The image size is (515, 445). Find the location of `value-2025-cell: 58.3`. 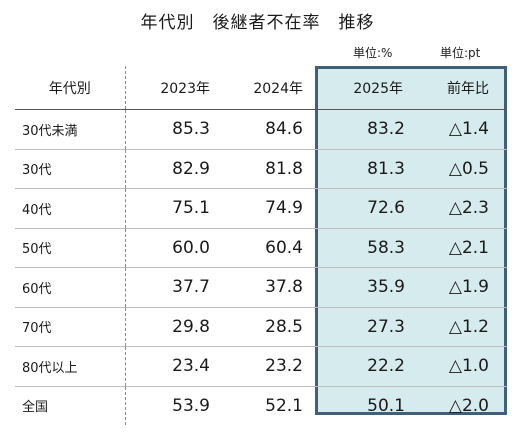

value-2025-cell: 58.3 is located at coordinates (365, 248).